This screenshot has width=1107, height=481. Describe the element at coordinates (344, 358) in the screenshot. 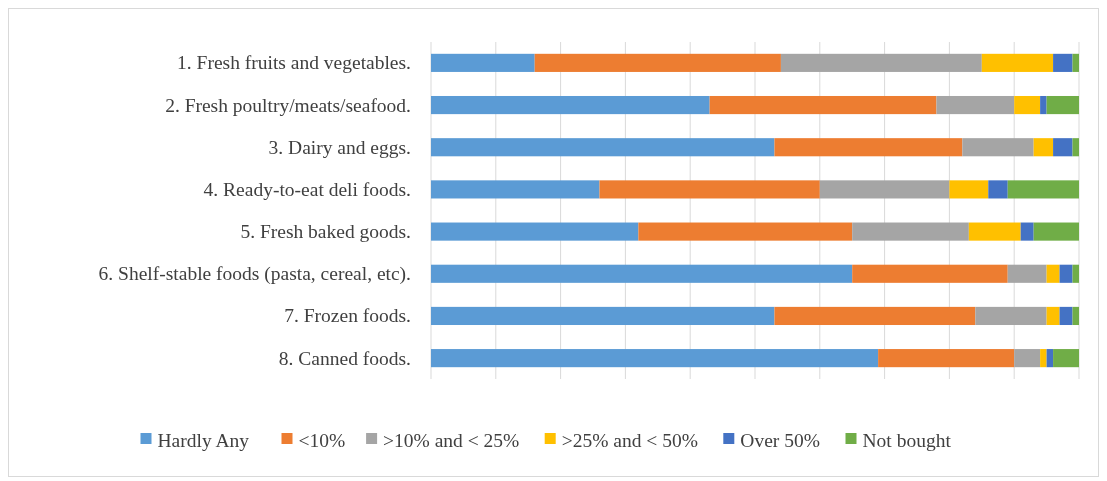

I see `y-tick-label: 8. Canned foods.` at that location.